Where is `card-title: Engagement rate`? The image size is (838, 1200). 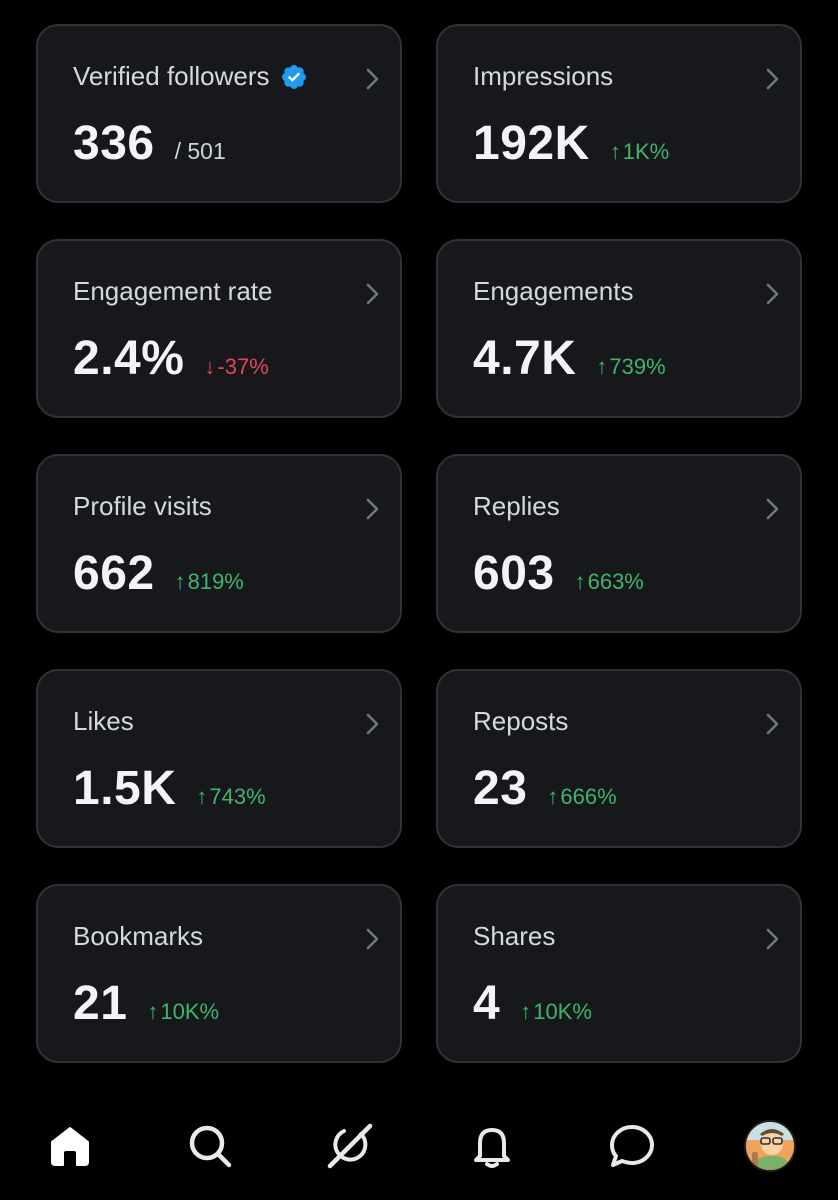
card-title: Engagement rate is located at coordinates (173, 291).